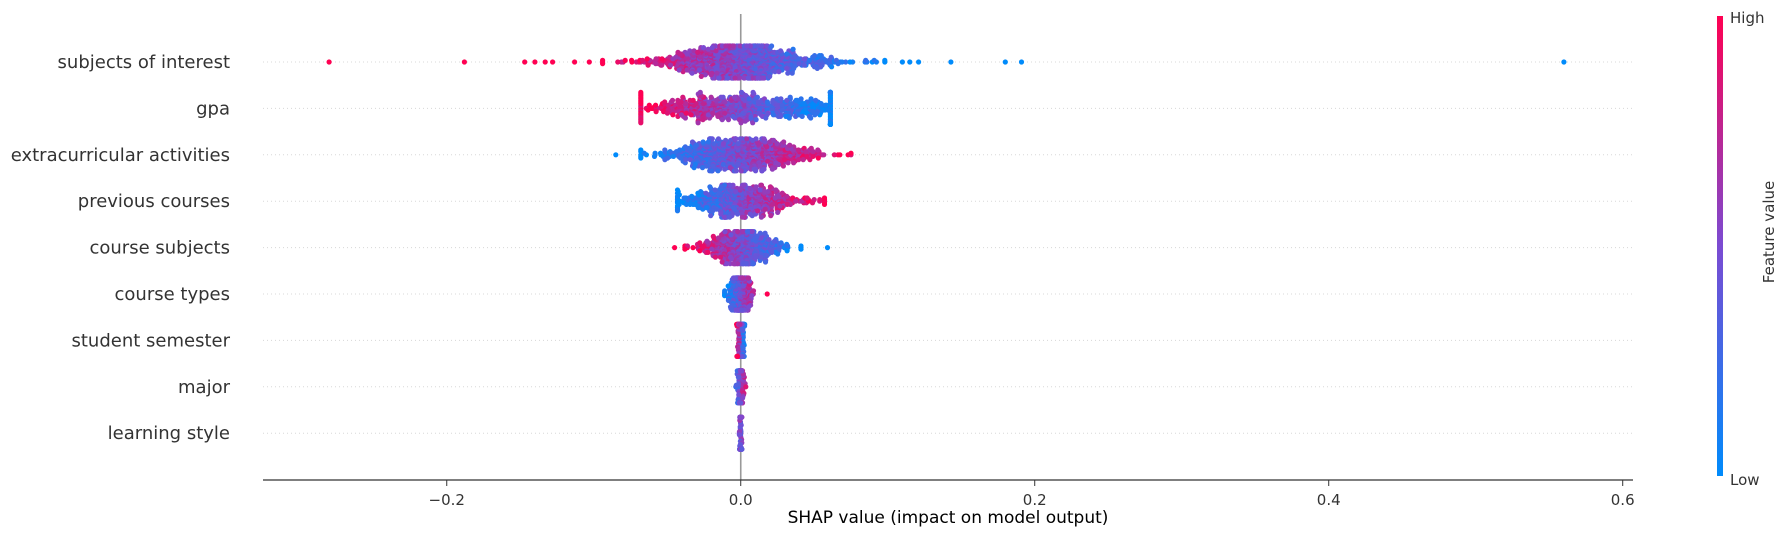  I want to click on feature-label: course types, so click(172, 294).